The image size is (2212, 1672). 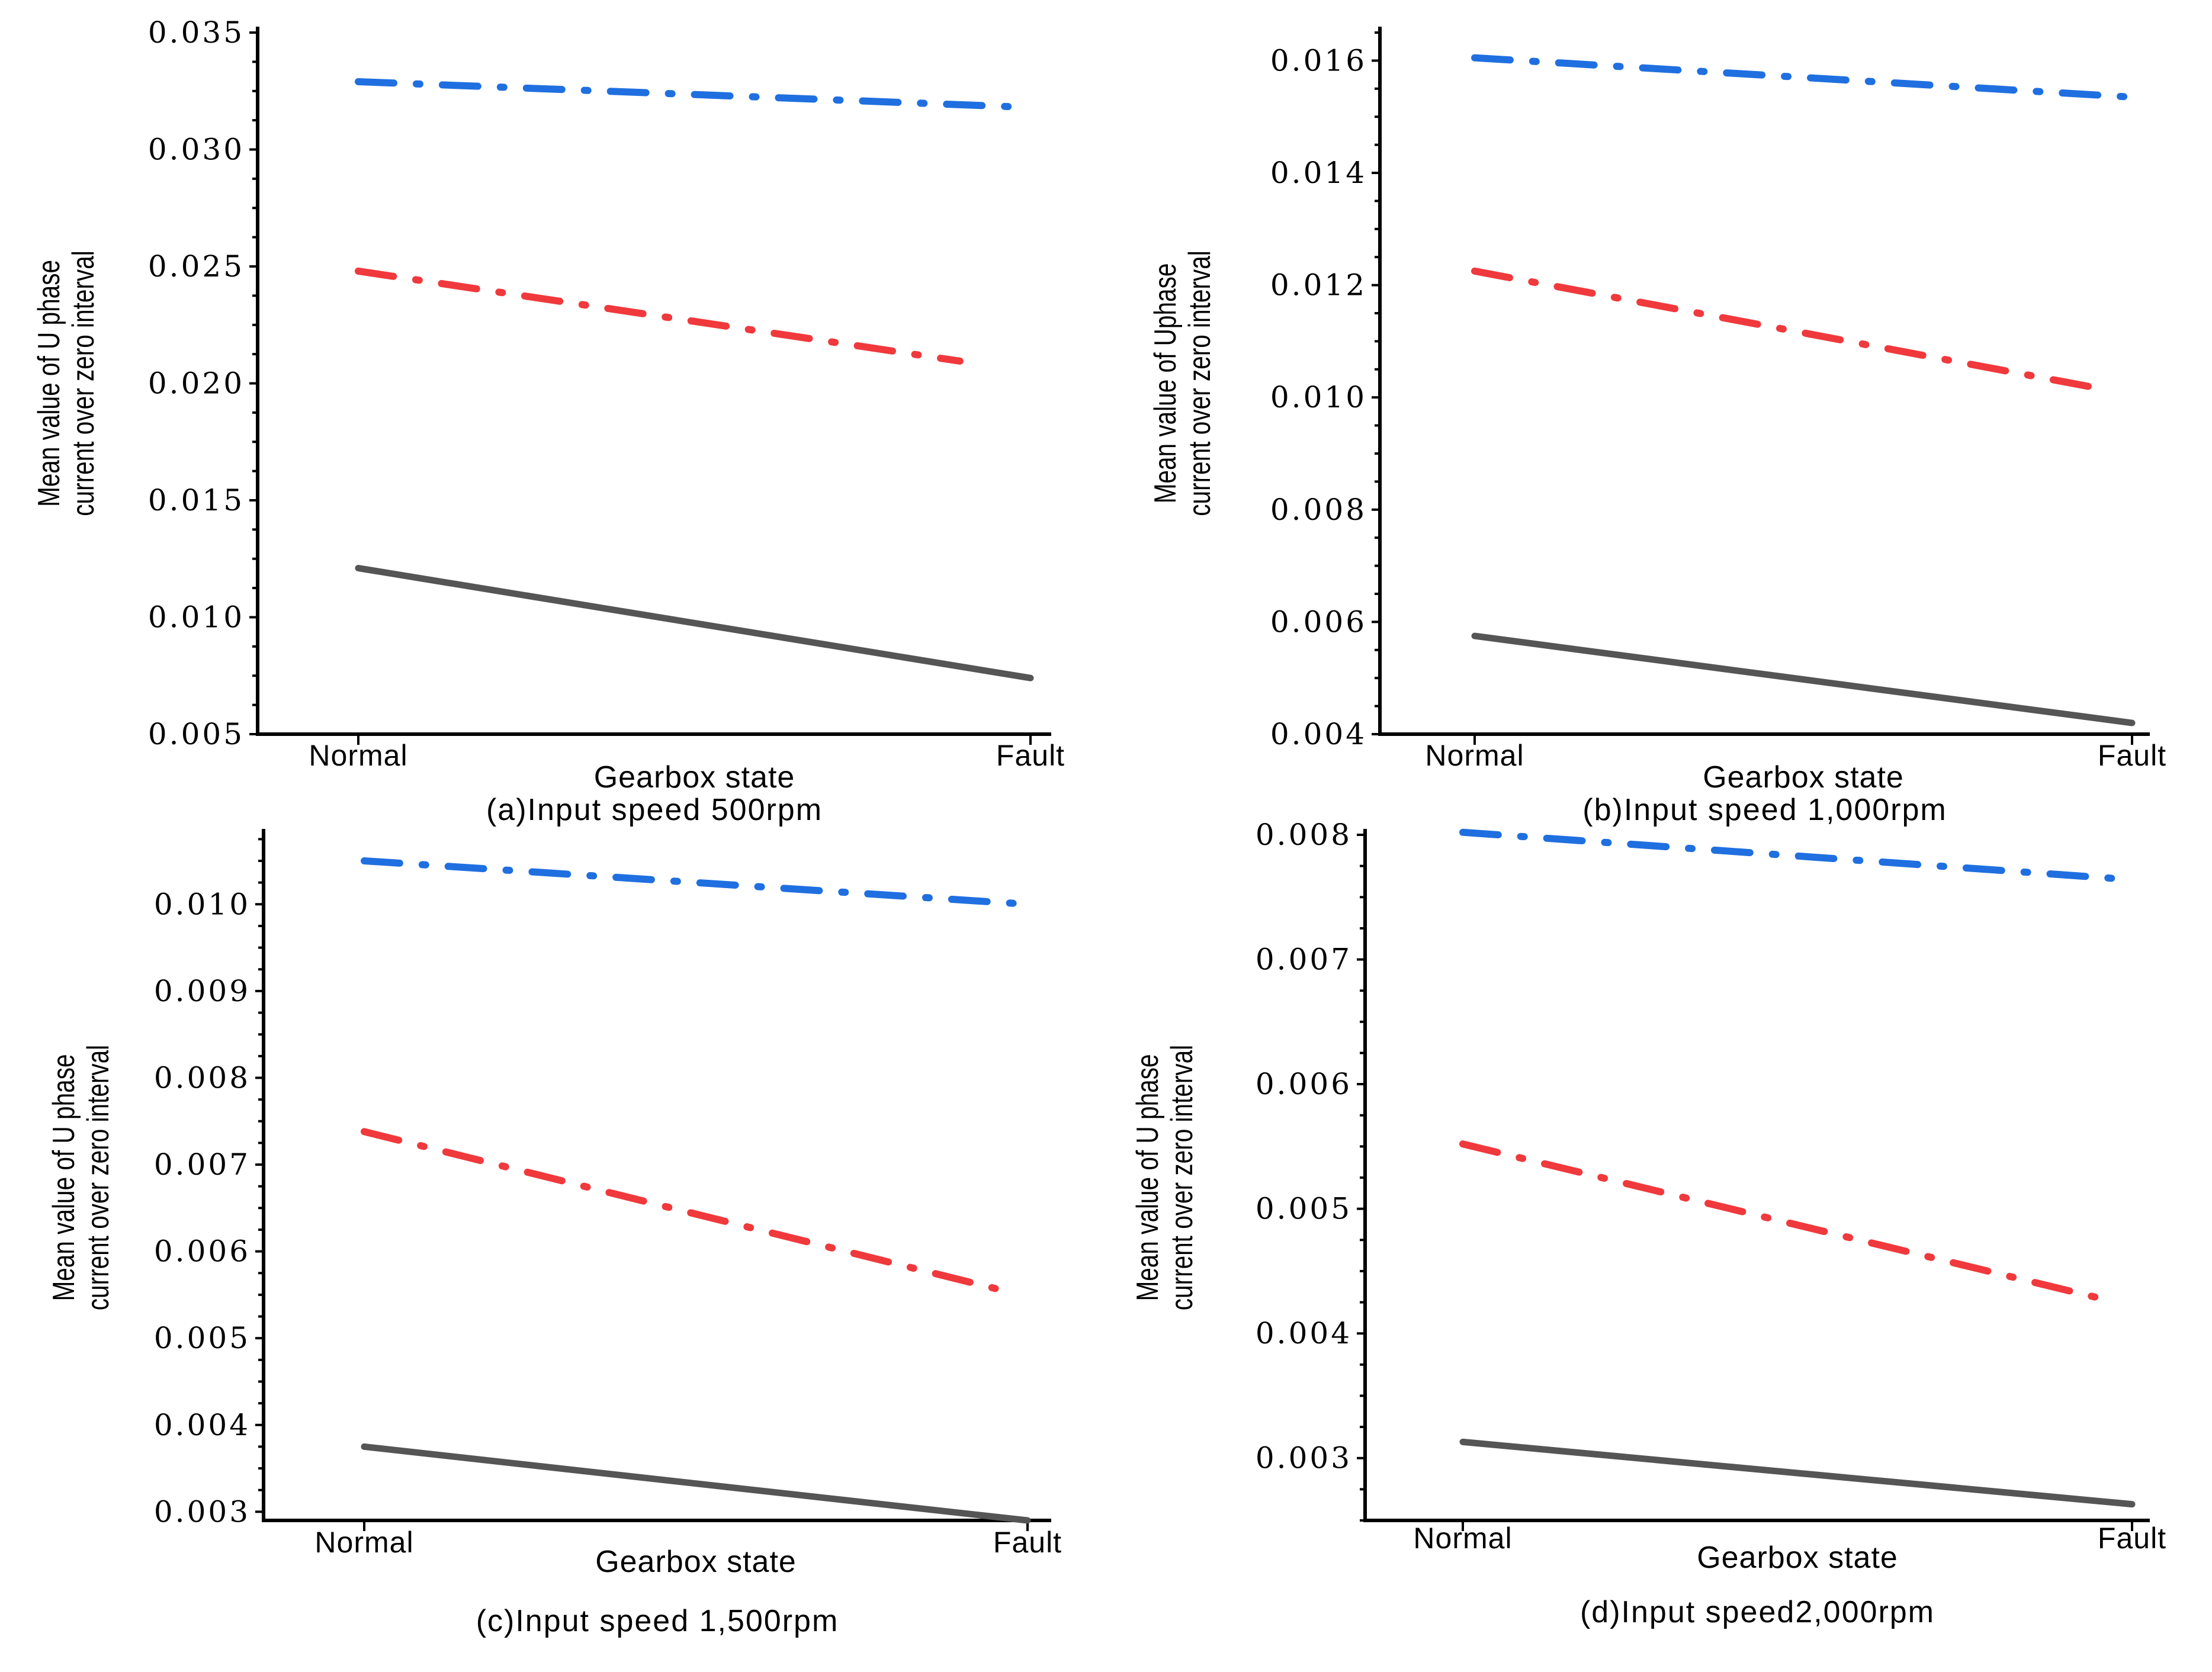 I want to click on y-tick-label: 0.014, so click(x=1318, y=173).